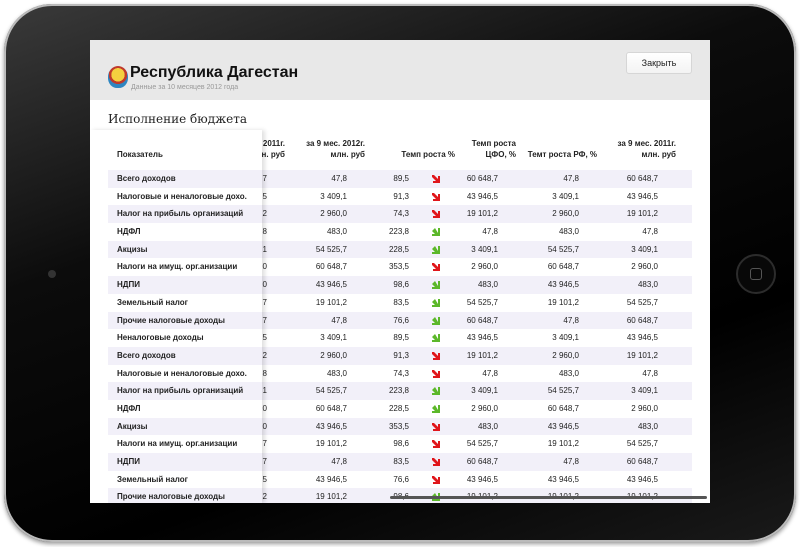 This screenshot has height=547, width=800. What do you see at coordinates (477, 374) in the screenshot?
I see `table-row: 47,8 483,0 74,3 47,8 483,0 47,8` at bounding box center [477, 374].